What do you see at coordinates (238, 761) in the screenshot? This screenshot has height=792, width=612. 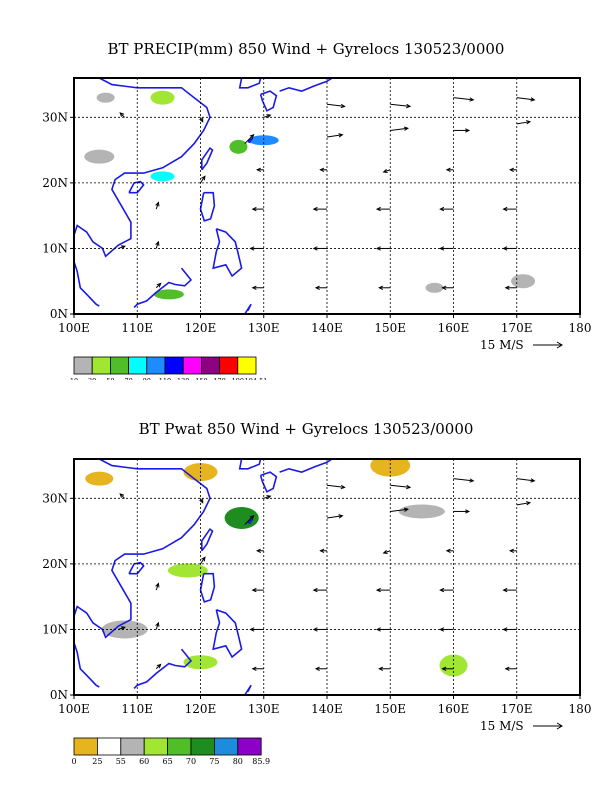 I see `colorbar-label: 80` at bounding box center [238, 761].